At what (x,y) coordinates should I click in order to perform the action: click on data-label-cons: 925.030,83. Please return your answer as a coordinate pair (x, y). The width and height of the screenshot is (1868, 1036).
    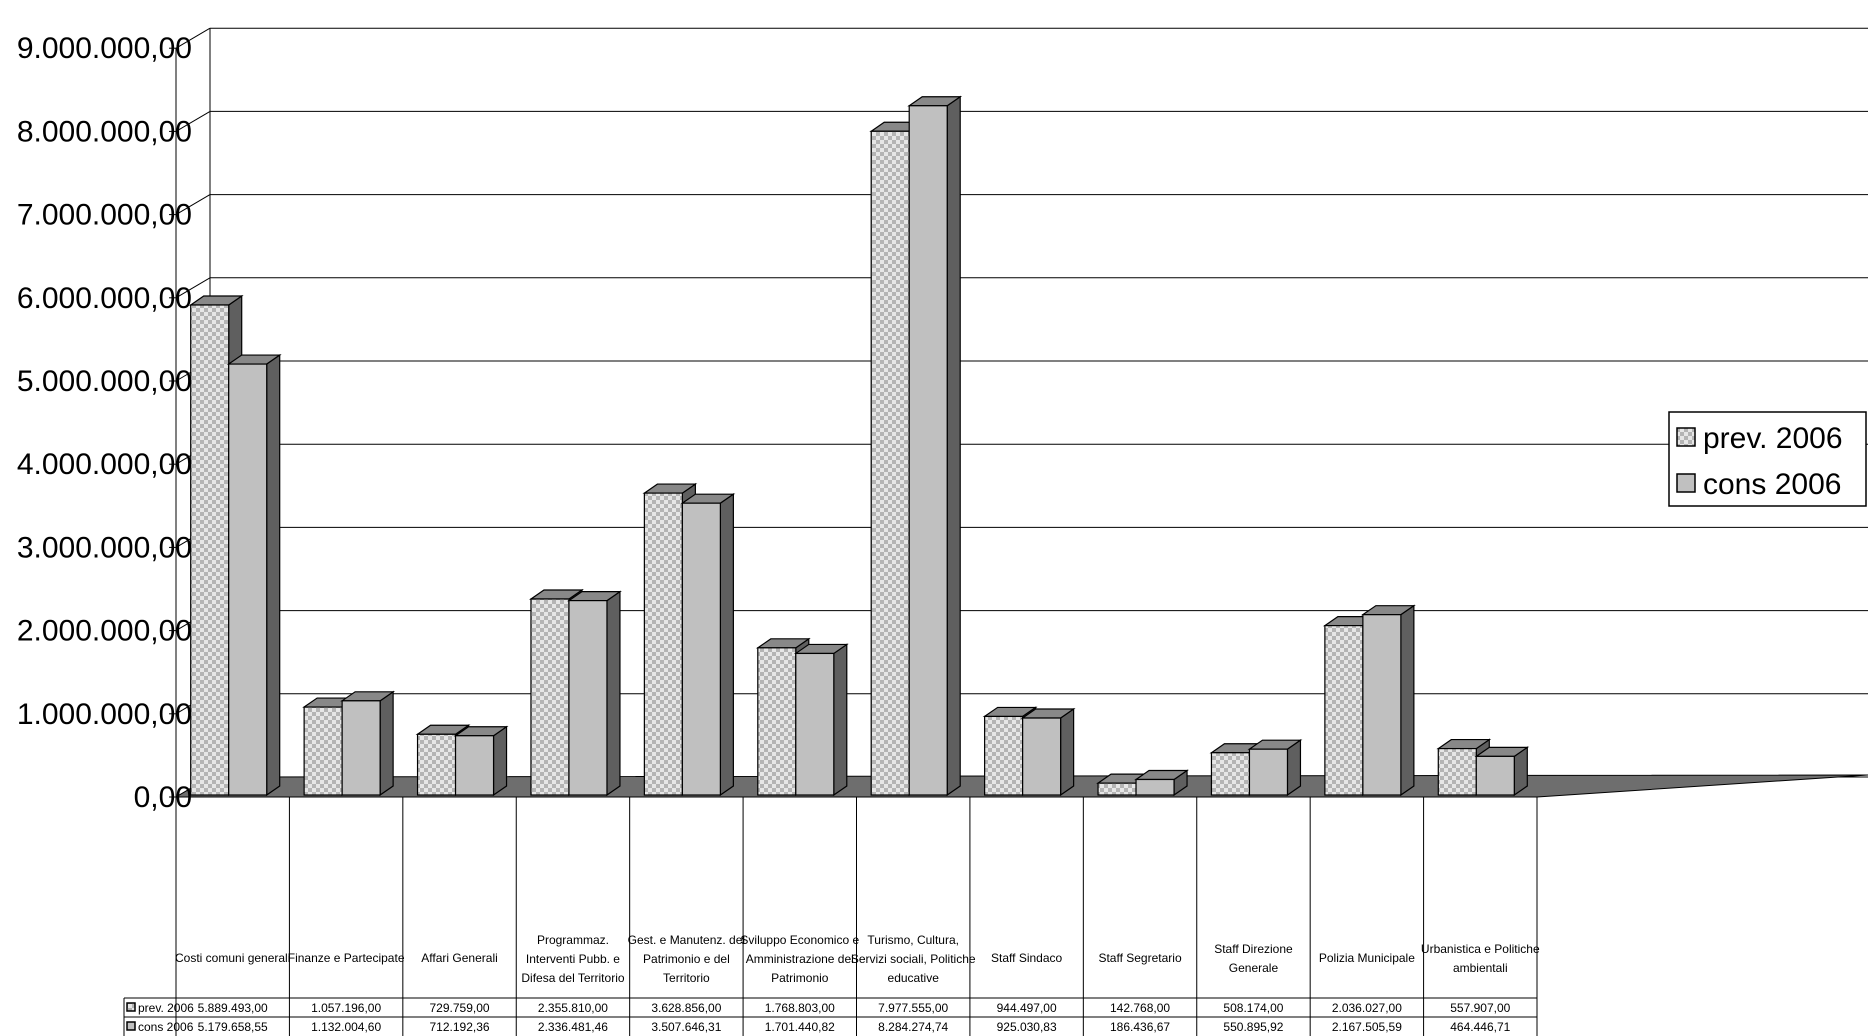
    Looking at the image, I should click on (1027, 1027).